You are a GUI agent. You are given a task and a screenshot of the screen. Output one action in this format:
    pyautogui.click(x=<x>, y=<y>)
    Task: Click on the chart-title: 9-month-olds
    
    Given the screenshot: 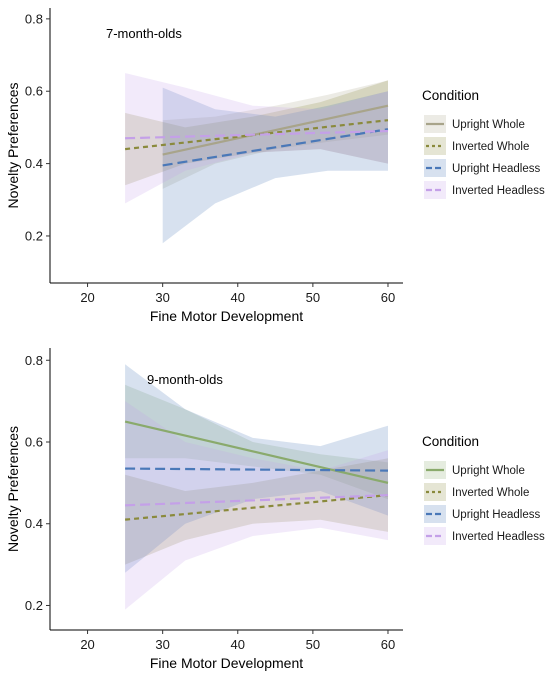 What is the action you would take?
    pyautogui.click(x=185, y=379)
    